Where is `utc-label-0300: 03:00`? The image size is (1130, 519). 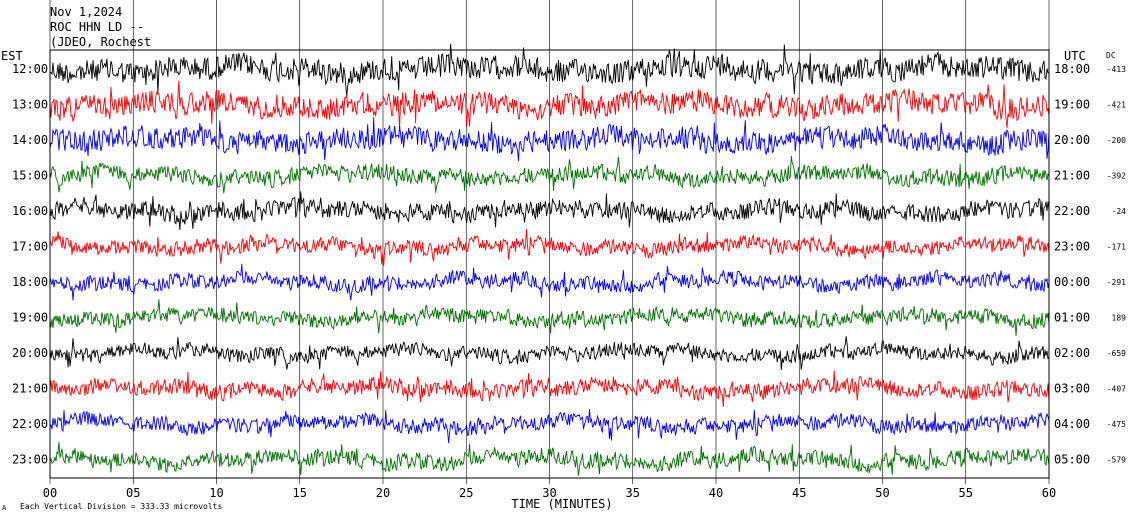
utc-label-0300: 03:00 is located at coordinates (1072, 389).